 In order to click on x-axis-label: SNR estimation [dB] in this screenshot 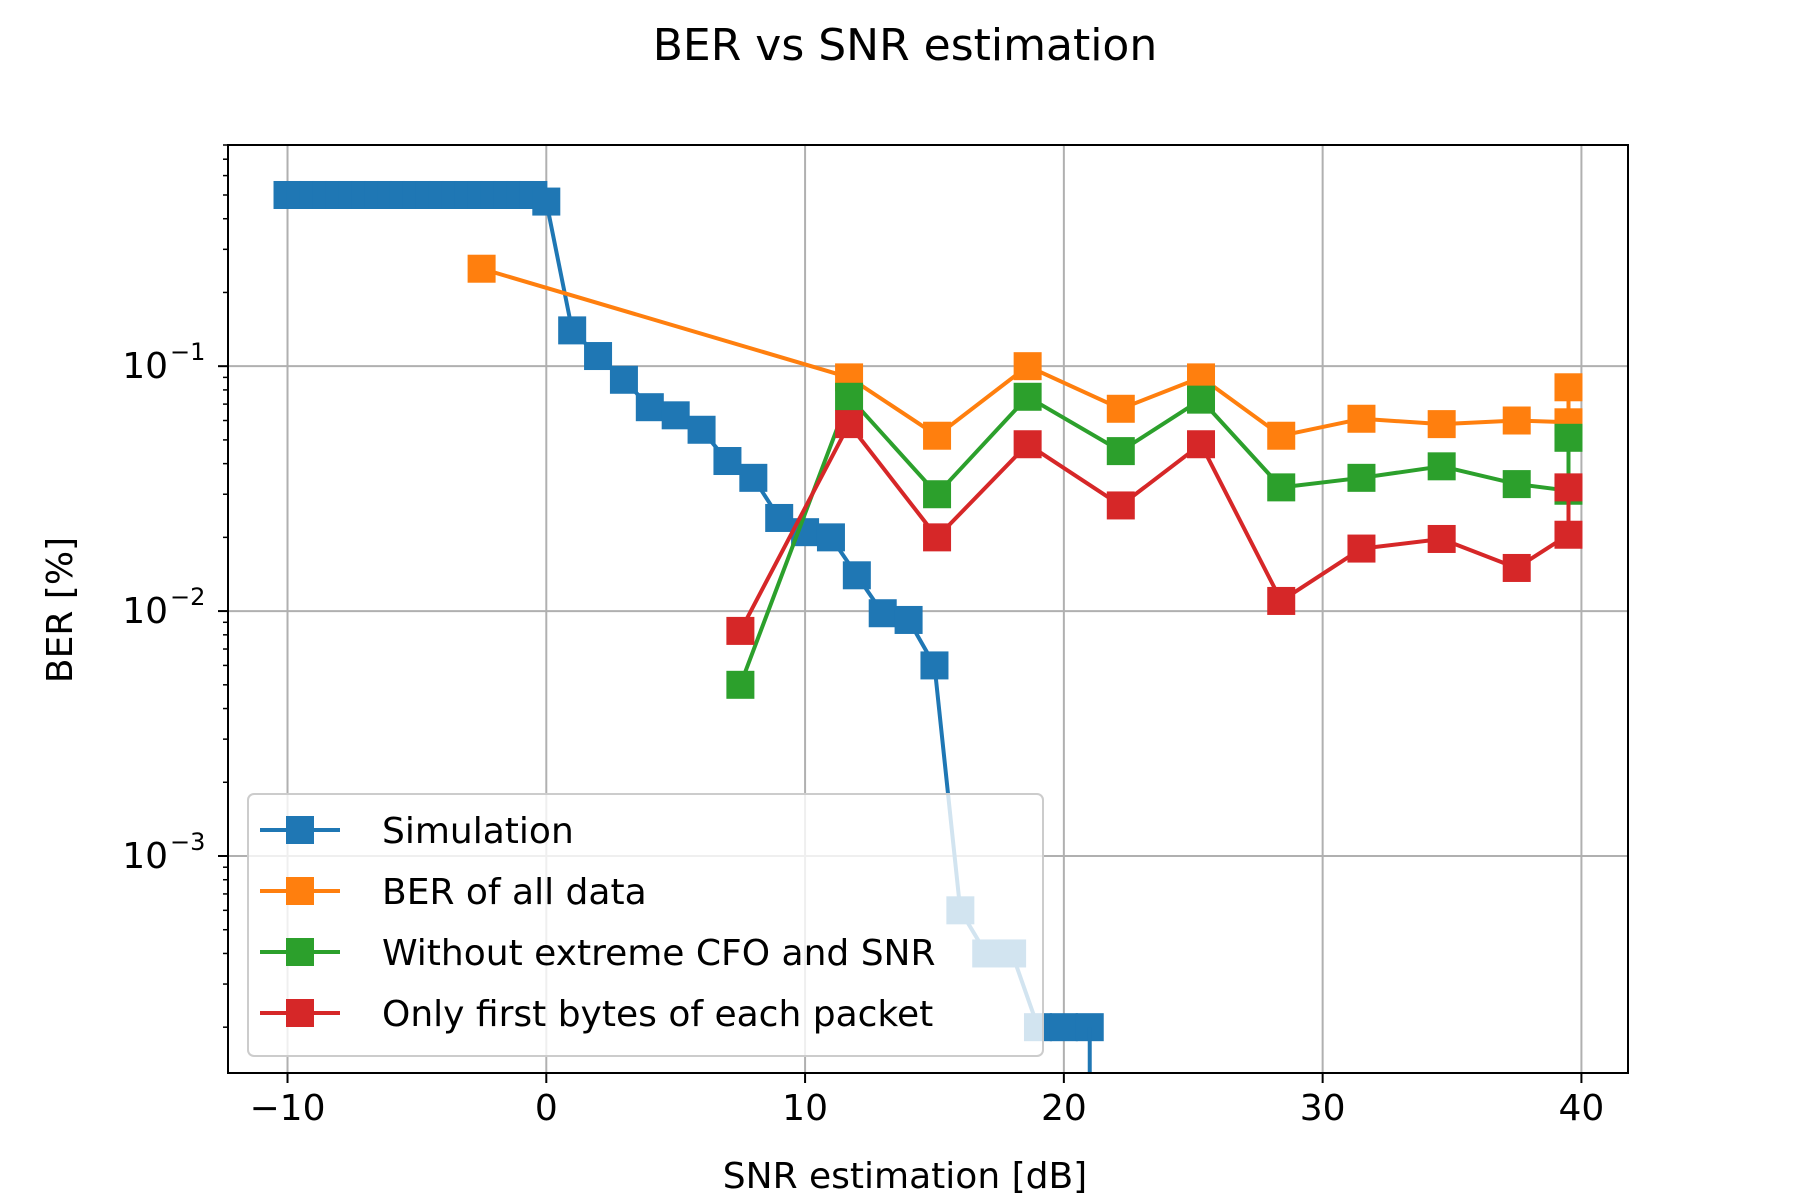, I will do `click(905, 1176)`.